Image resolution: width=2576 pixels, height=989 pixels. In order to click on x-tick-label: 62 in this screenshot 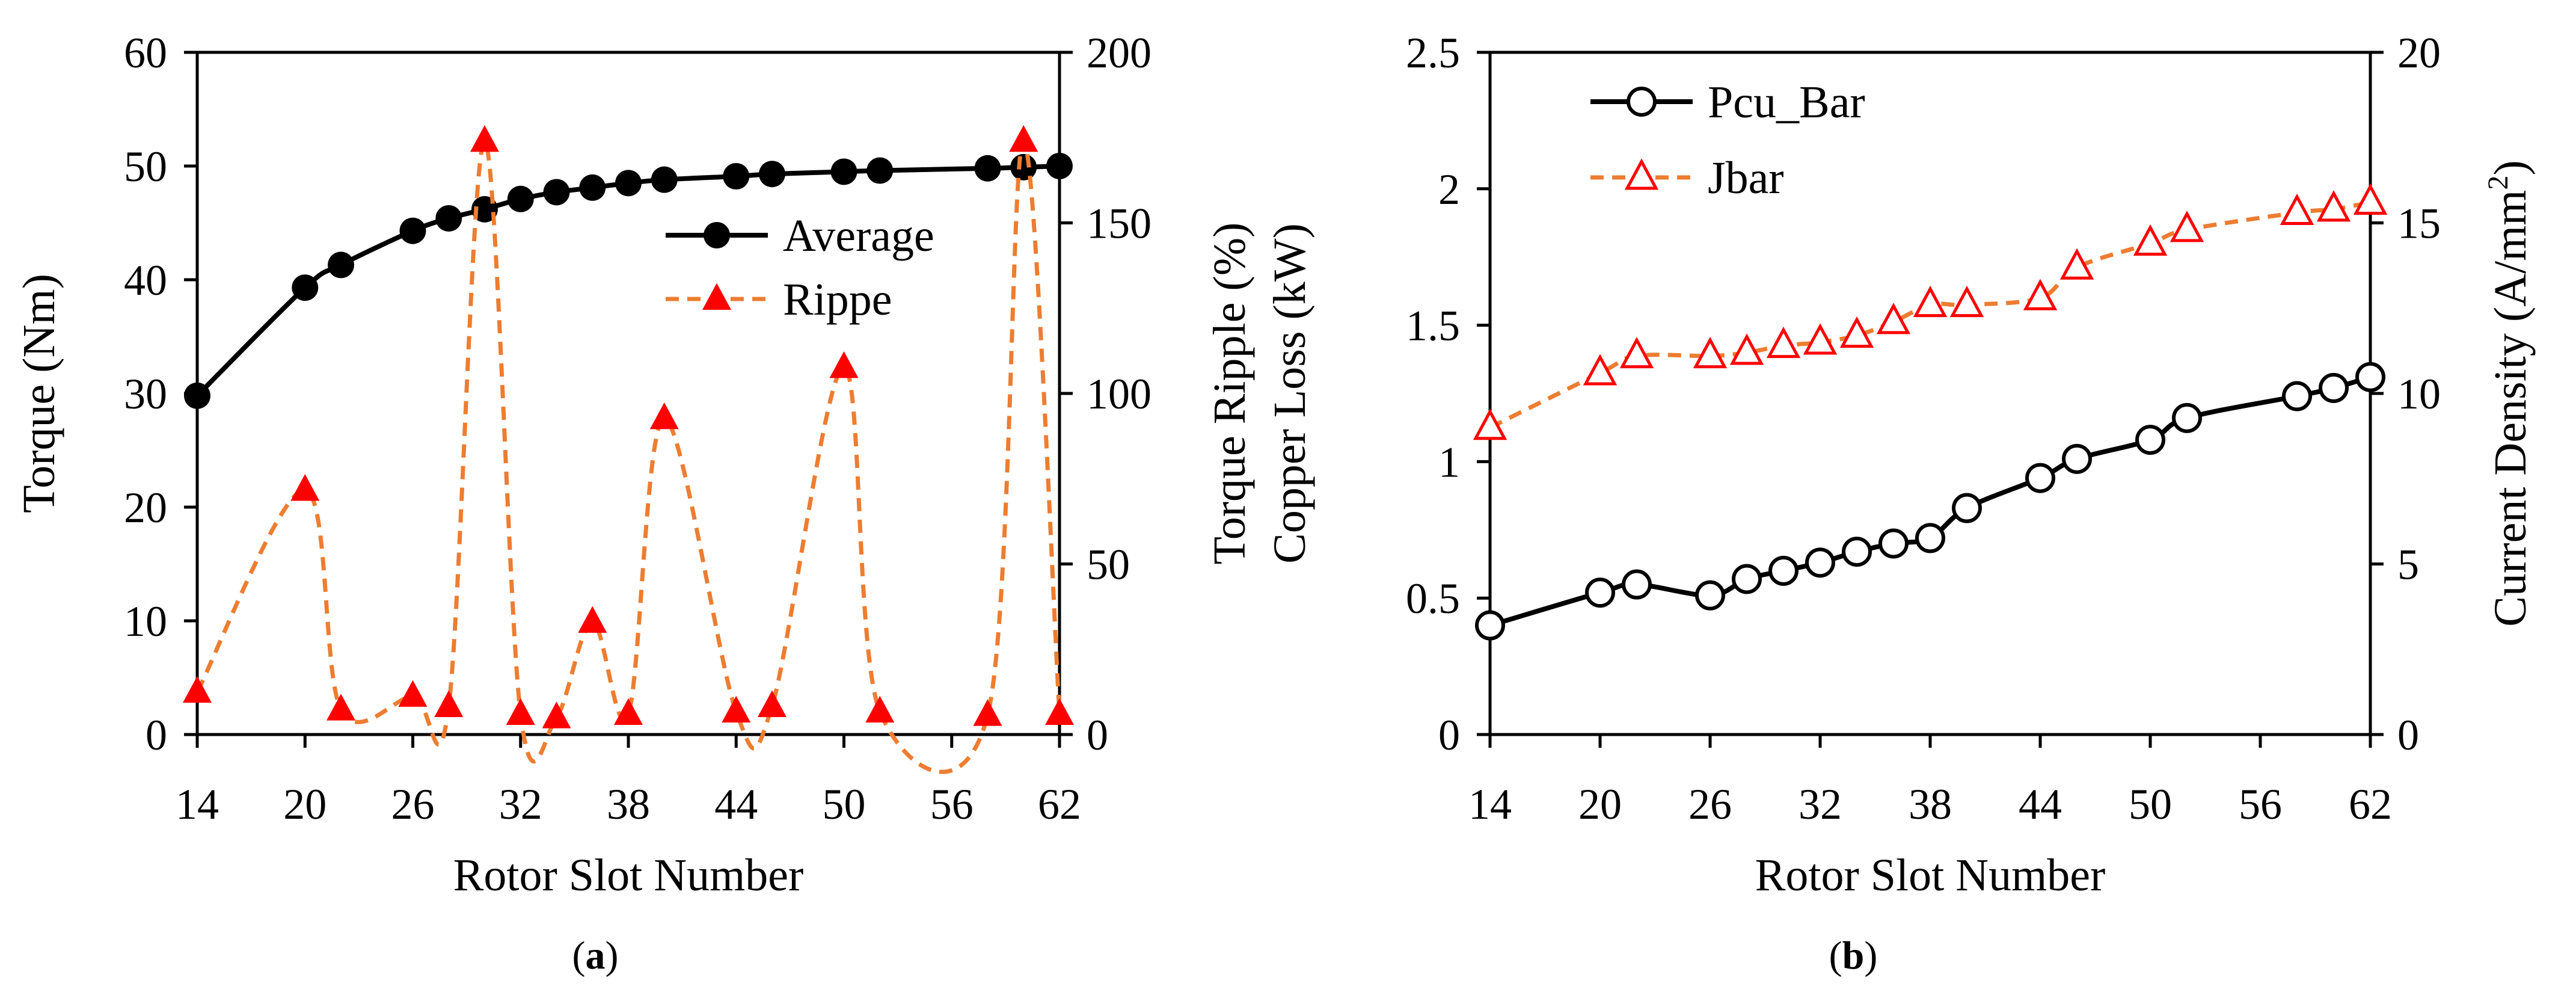, I will do `click(2370, 804)`.